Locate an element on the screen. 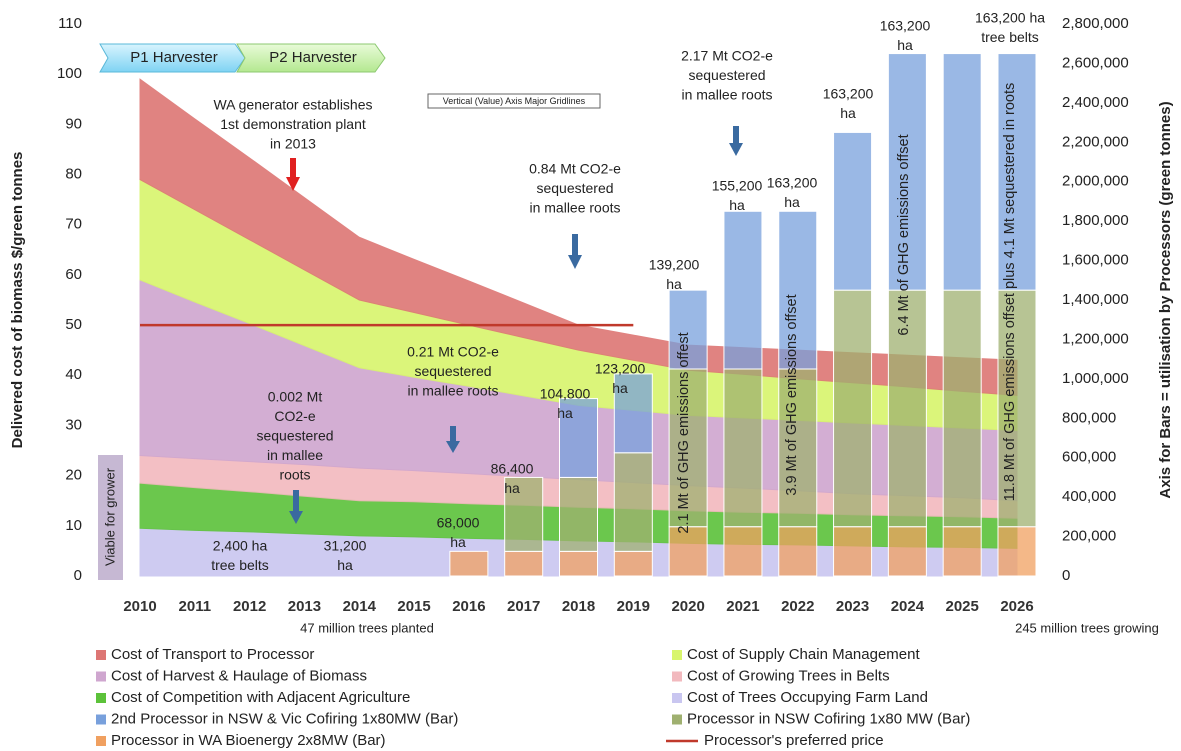 Image resolution: width=1181 pixels, height=751 pixels. y-tick-label: 90 is located at coordinates (73, 123).